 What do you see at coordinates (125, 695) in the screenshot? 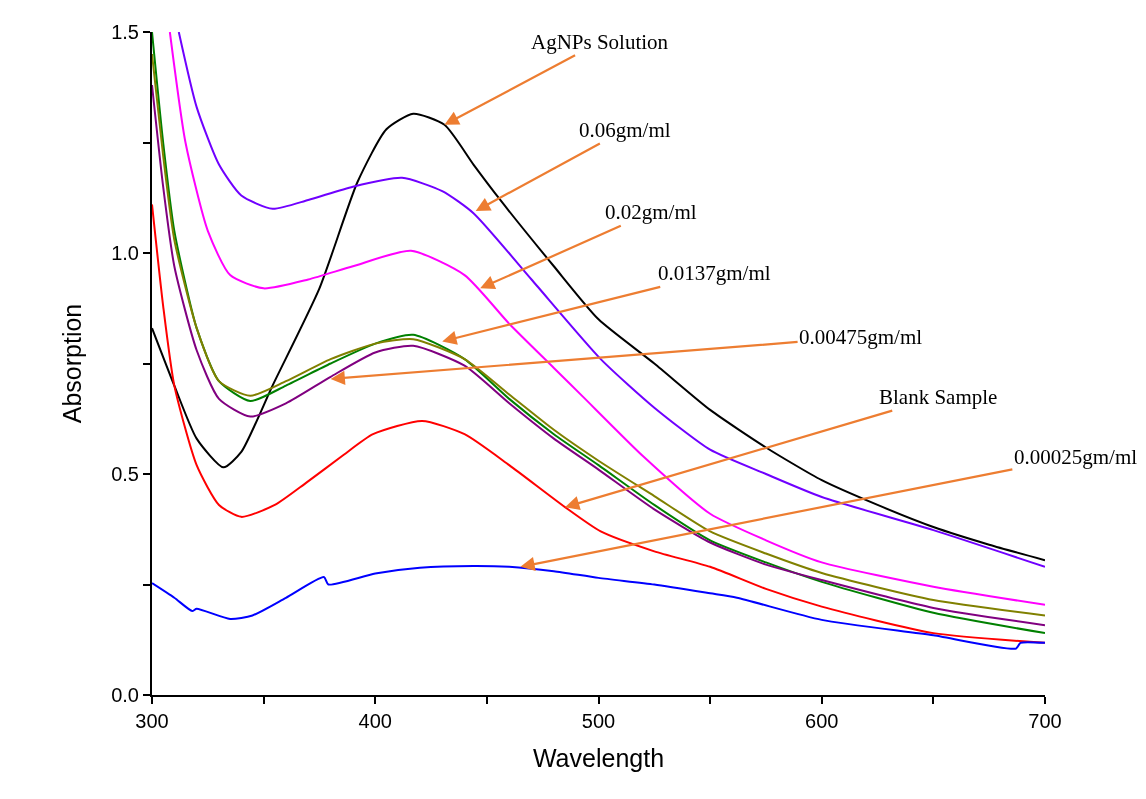
I see `y-tick-label: 0.0` at bounding box center [125, 695].